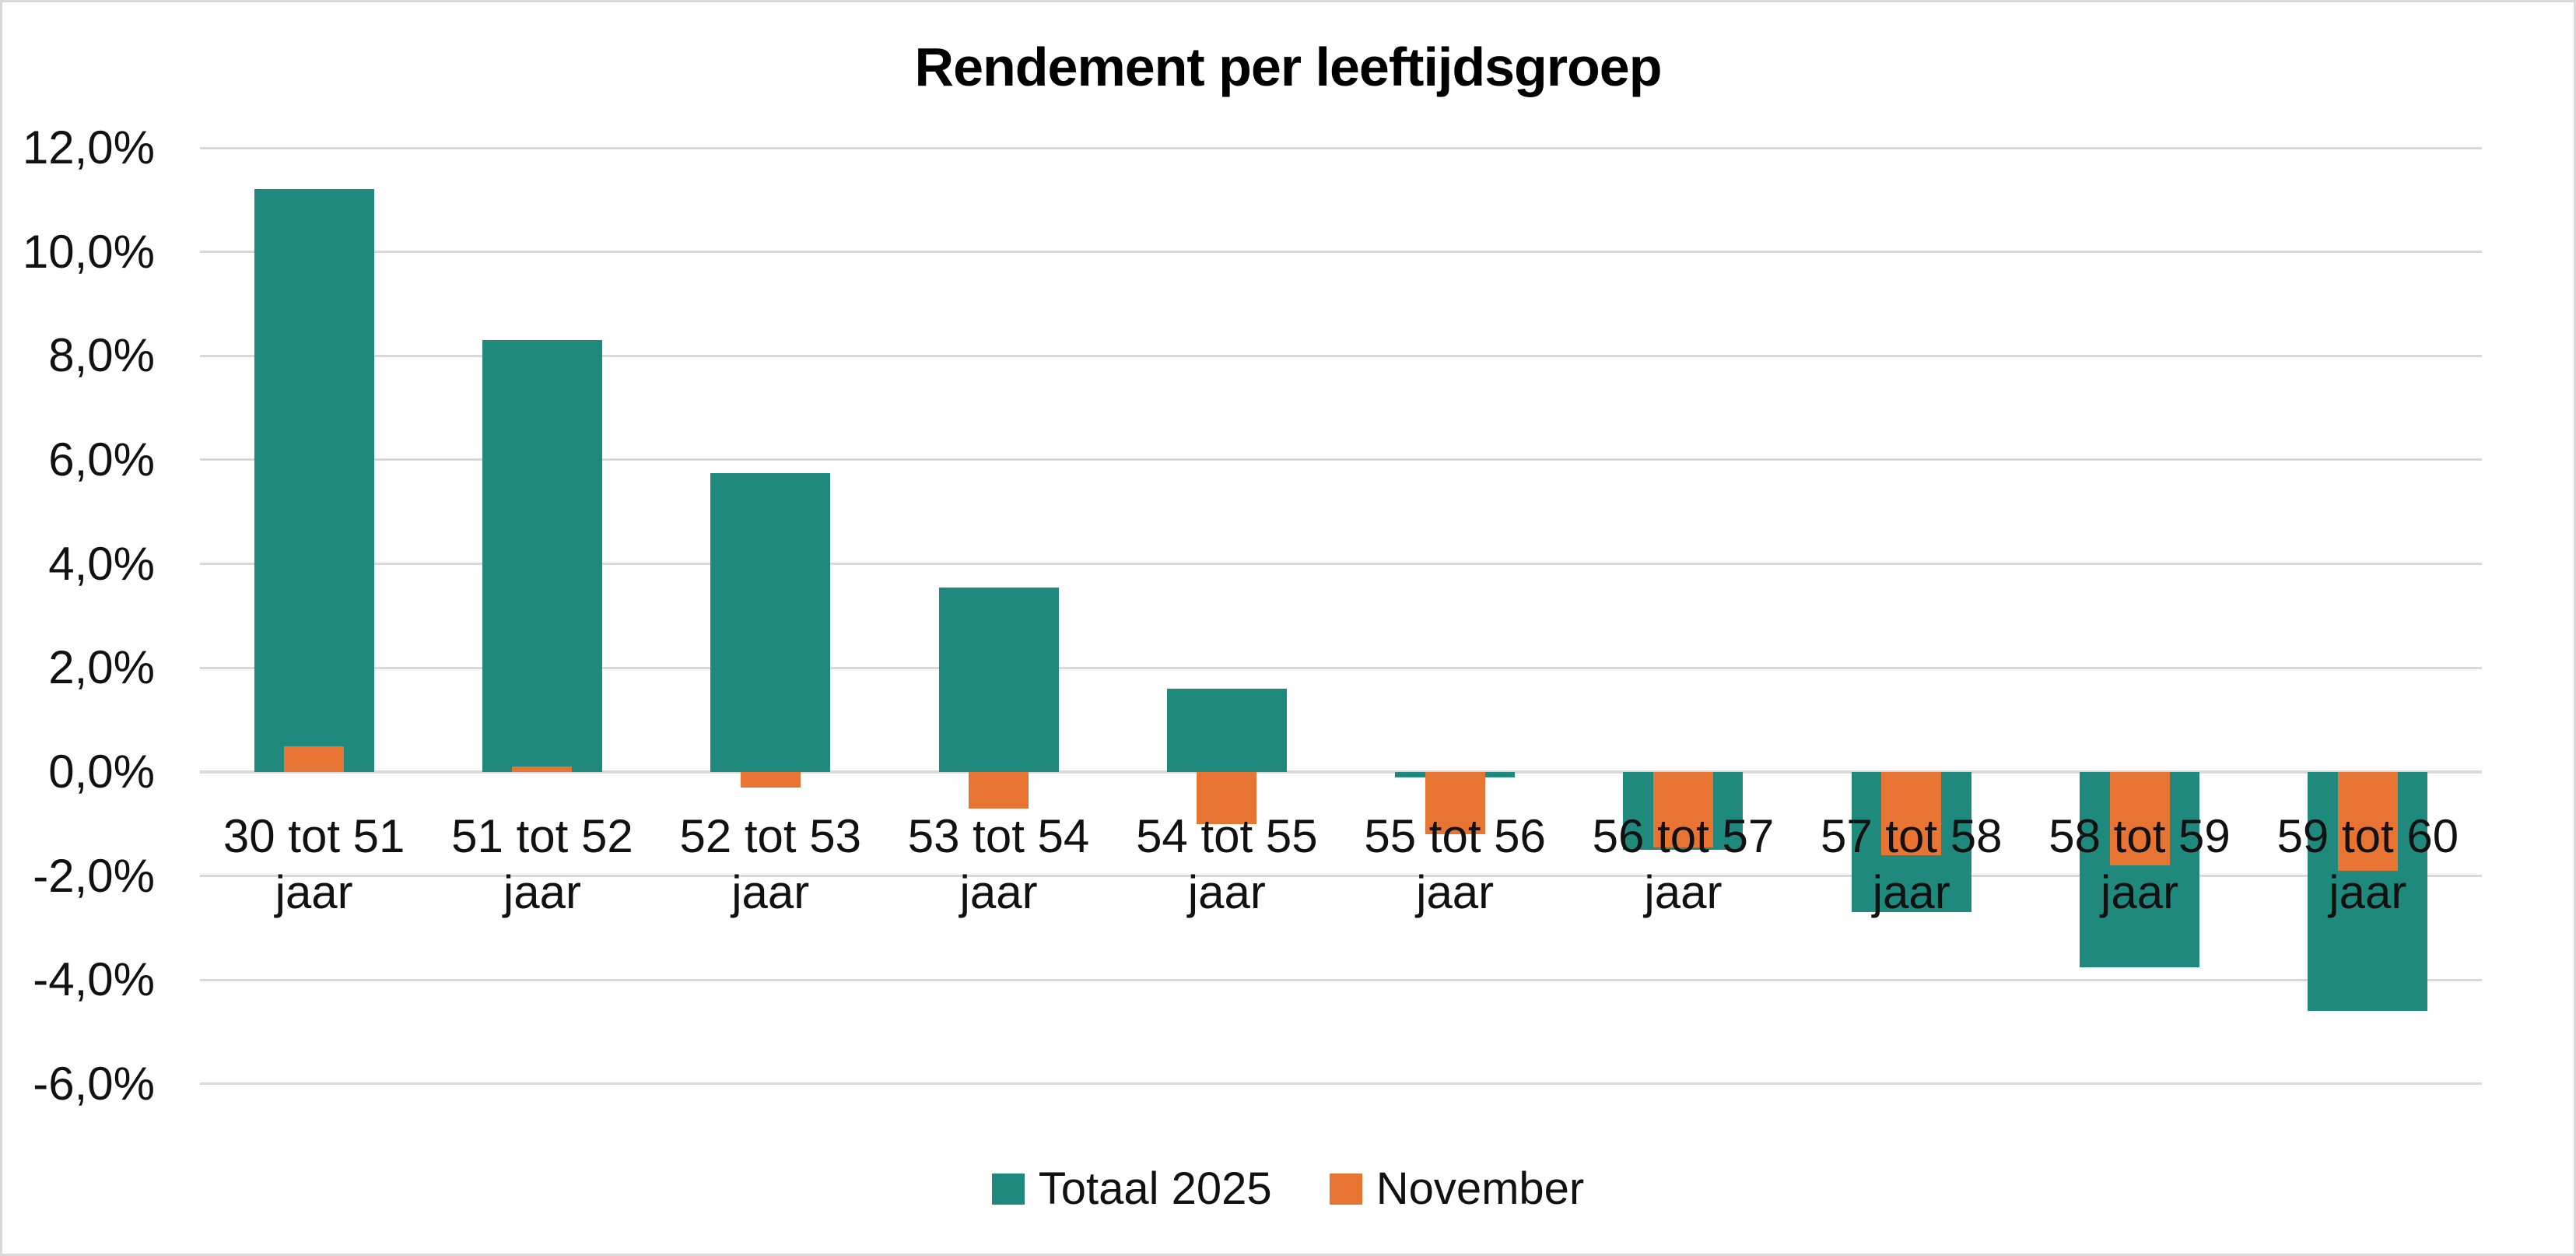 The image size is (2576, 1256). What do you see at coordinates (1455, 864) in the screenshot?
I see `x-axis-category-label: 55 tot 56 jaar` at bounding box center [1455, 864].